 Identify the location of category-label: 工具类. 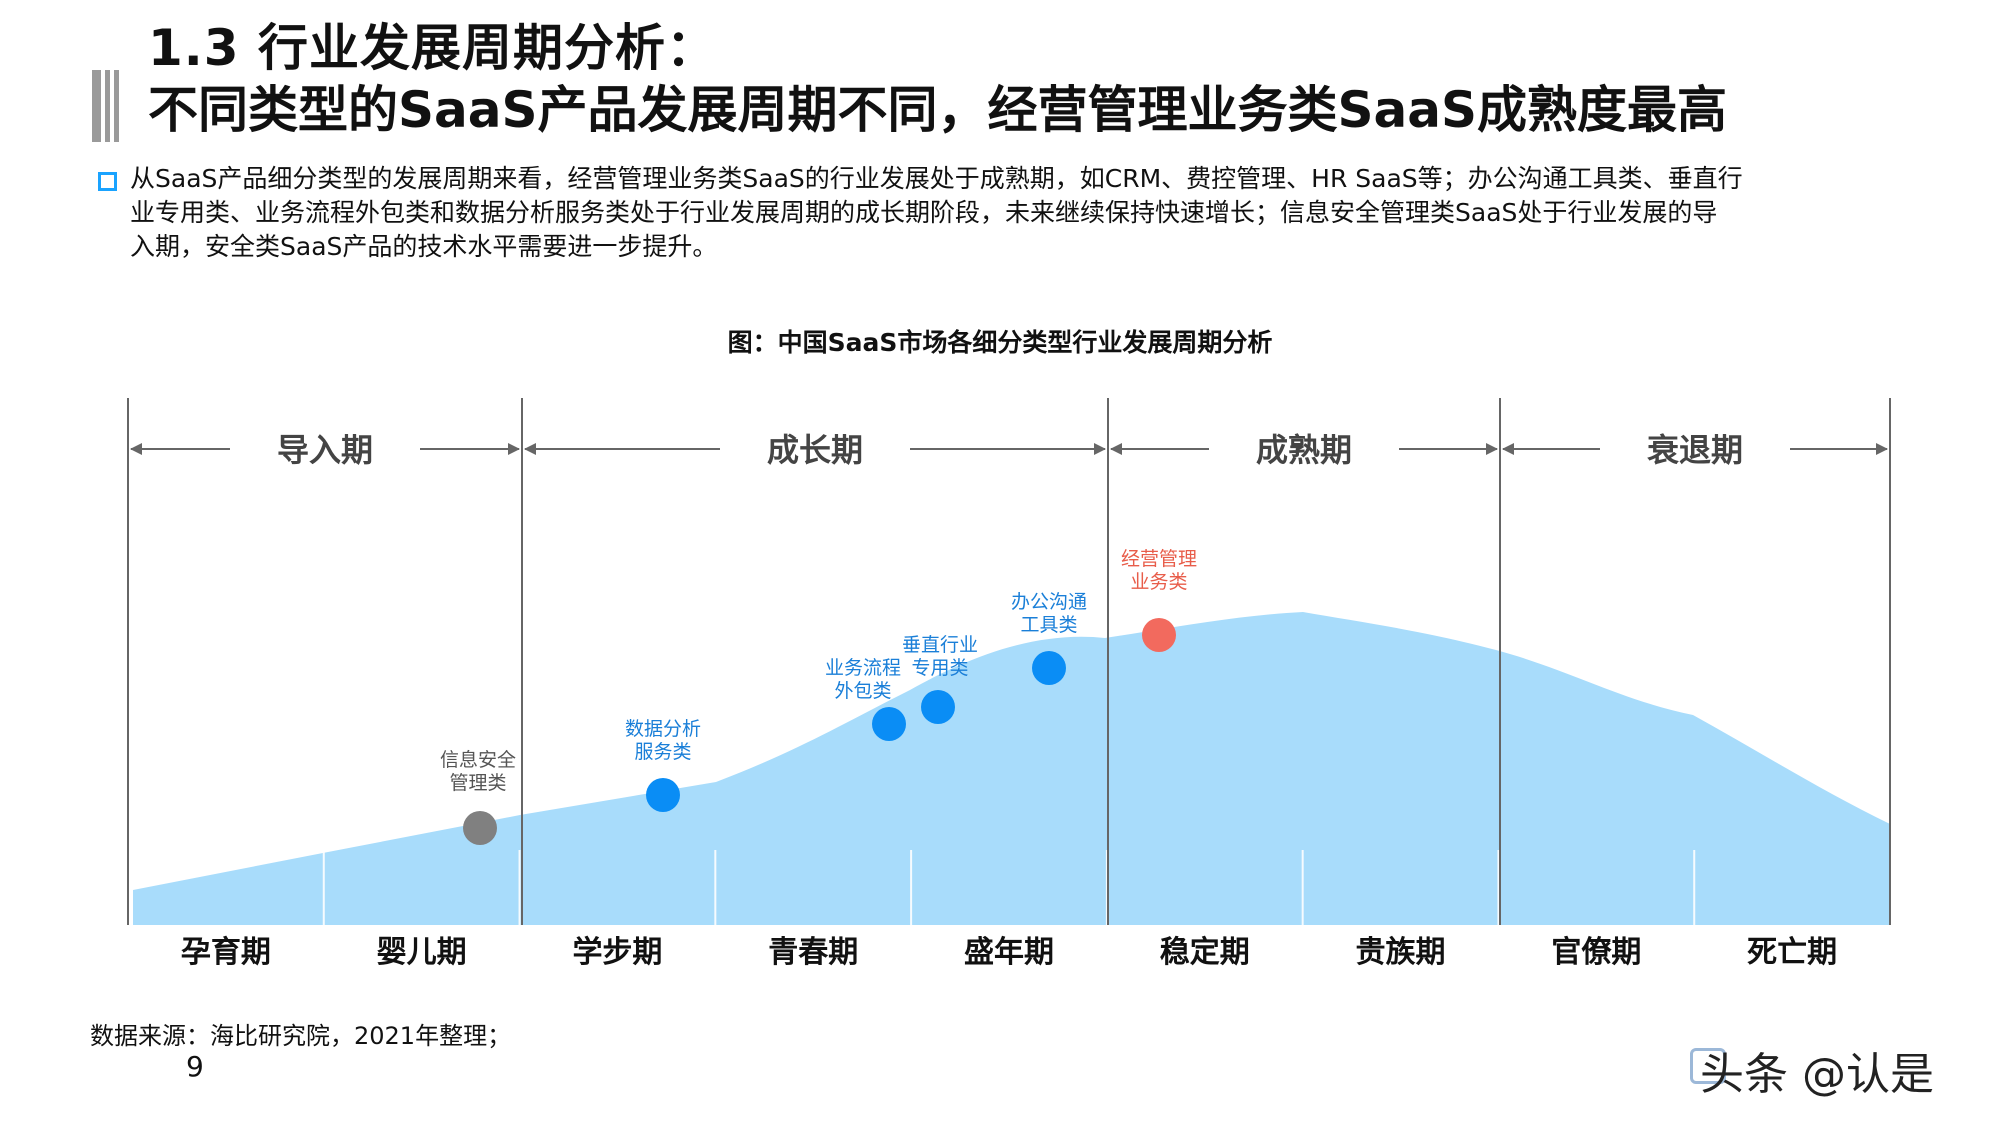
(1048, 625).